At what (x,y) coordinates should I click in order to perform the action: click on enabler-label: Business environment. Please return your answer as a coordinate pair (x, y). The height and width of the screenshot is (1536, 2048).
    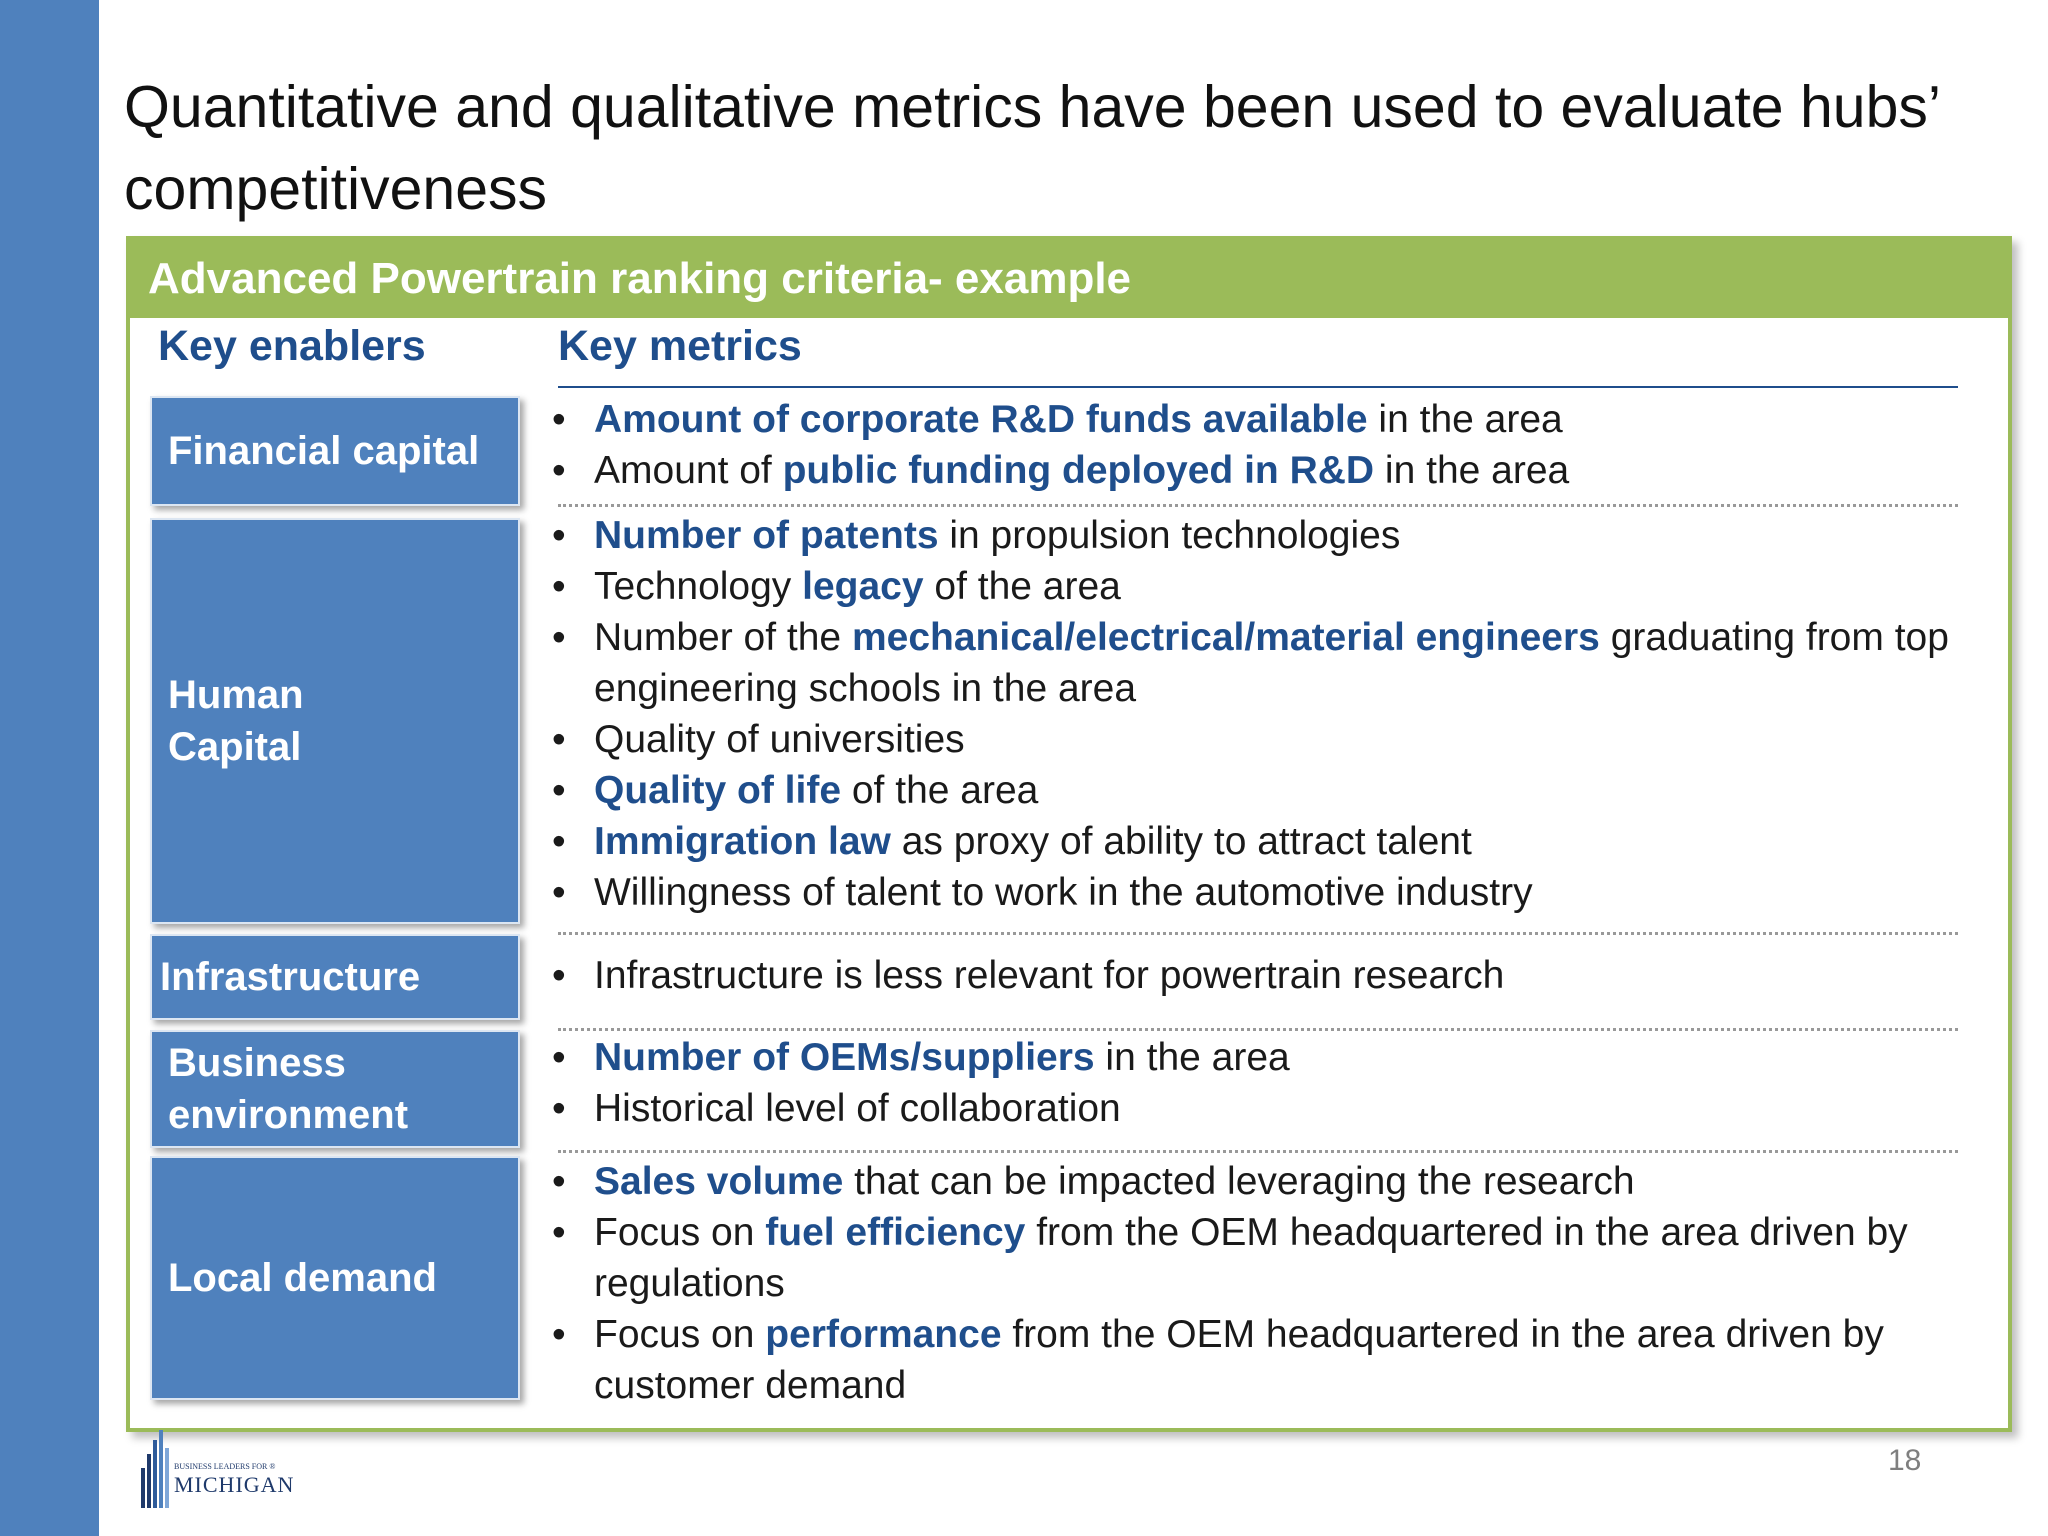
    Looking at the image, I should click on (288, 1089).